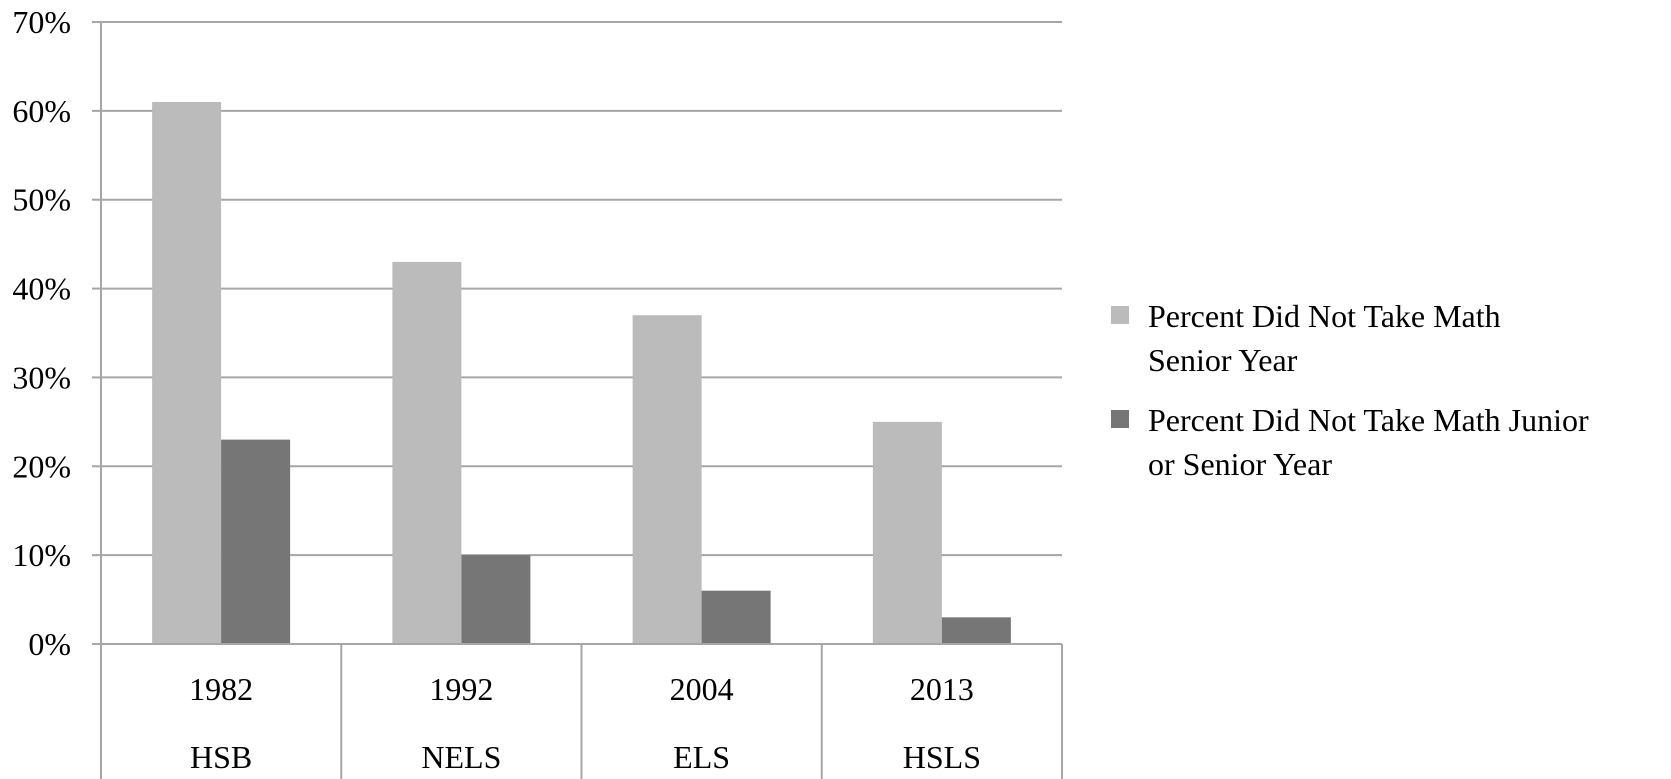 The width and height of the screenshot is (1671, 779). What do you see at coordinates (41, 377) in the screenshot?
I see `y-tick-label: 30%` at bounding box center [41, 377].